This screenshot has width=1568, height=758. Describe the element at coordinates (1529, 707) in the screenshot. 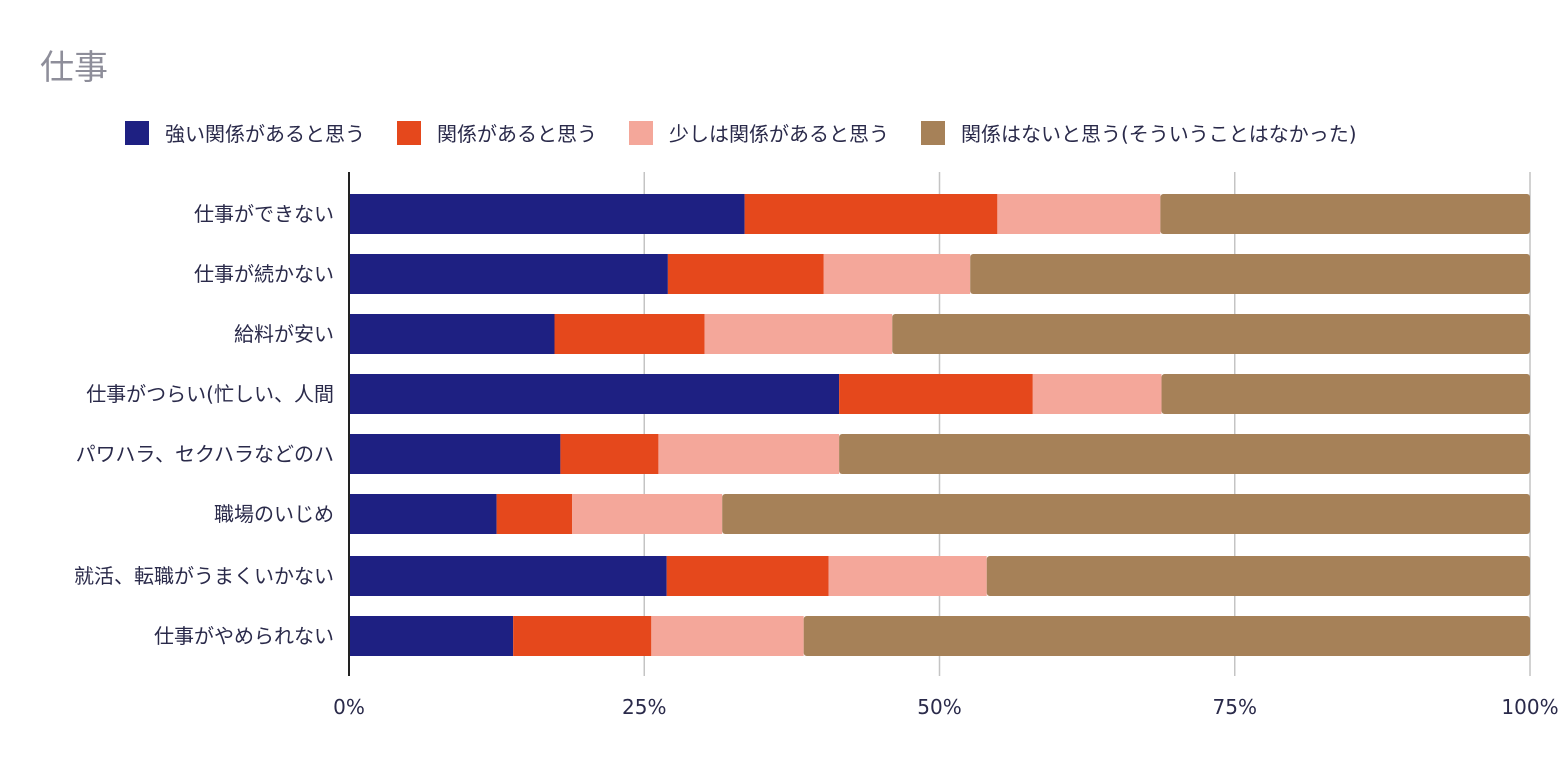

I see `x-tick-label: 100%` at that location.